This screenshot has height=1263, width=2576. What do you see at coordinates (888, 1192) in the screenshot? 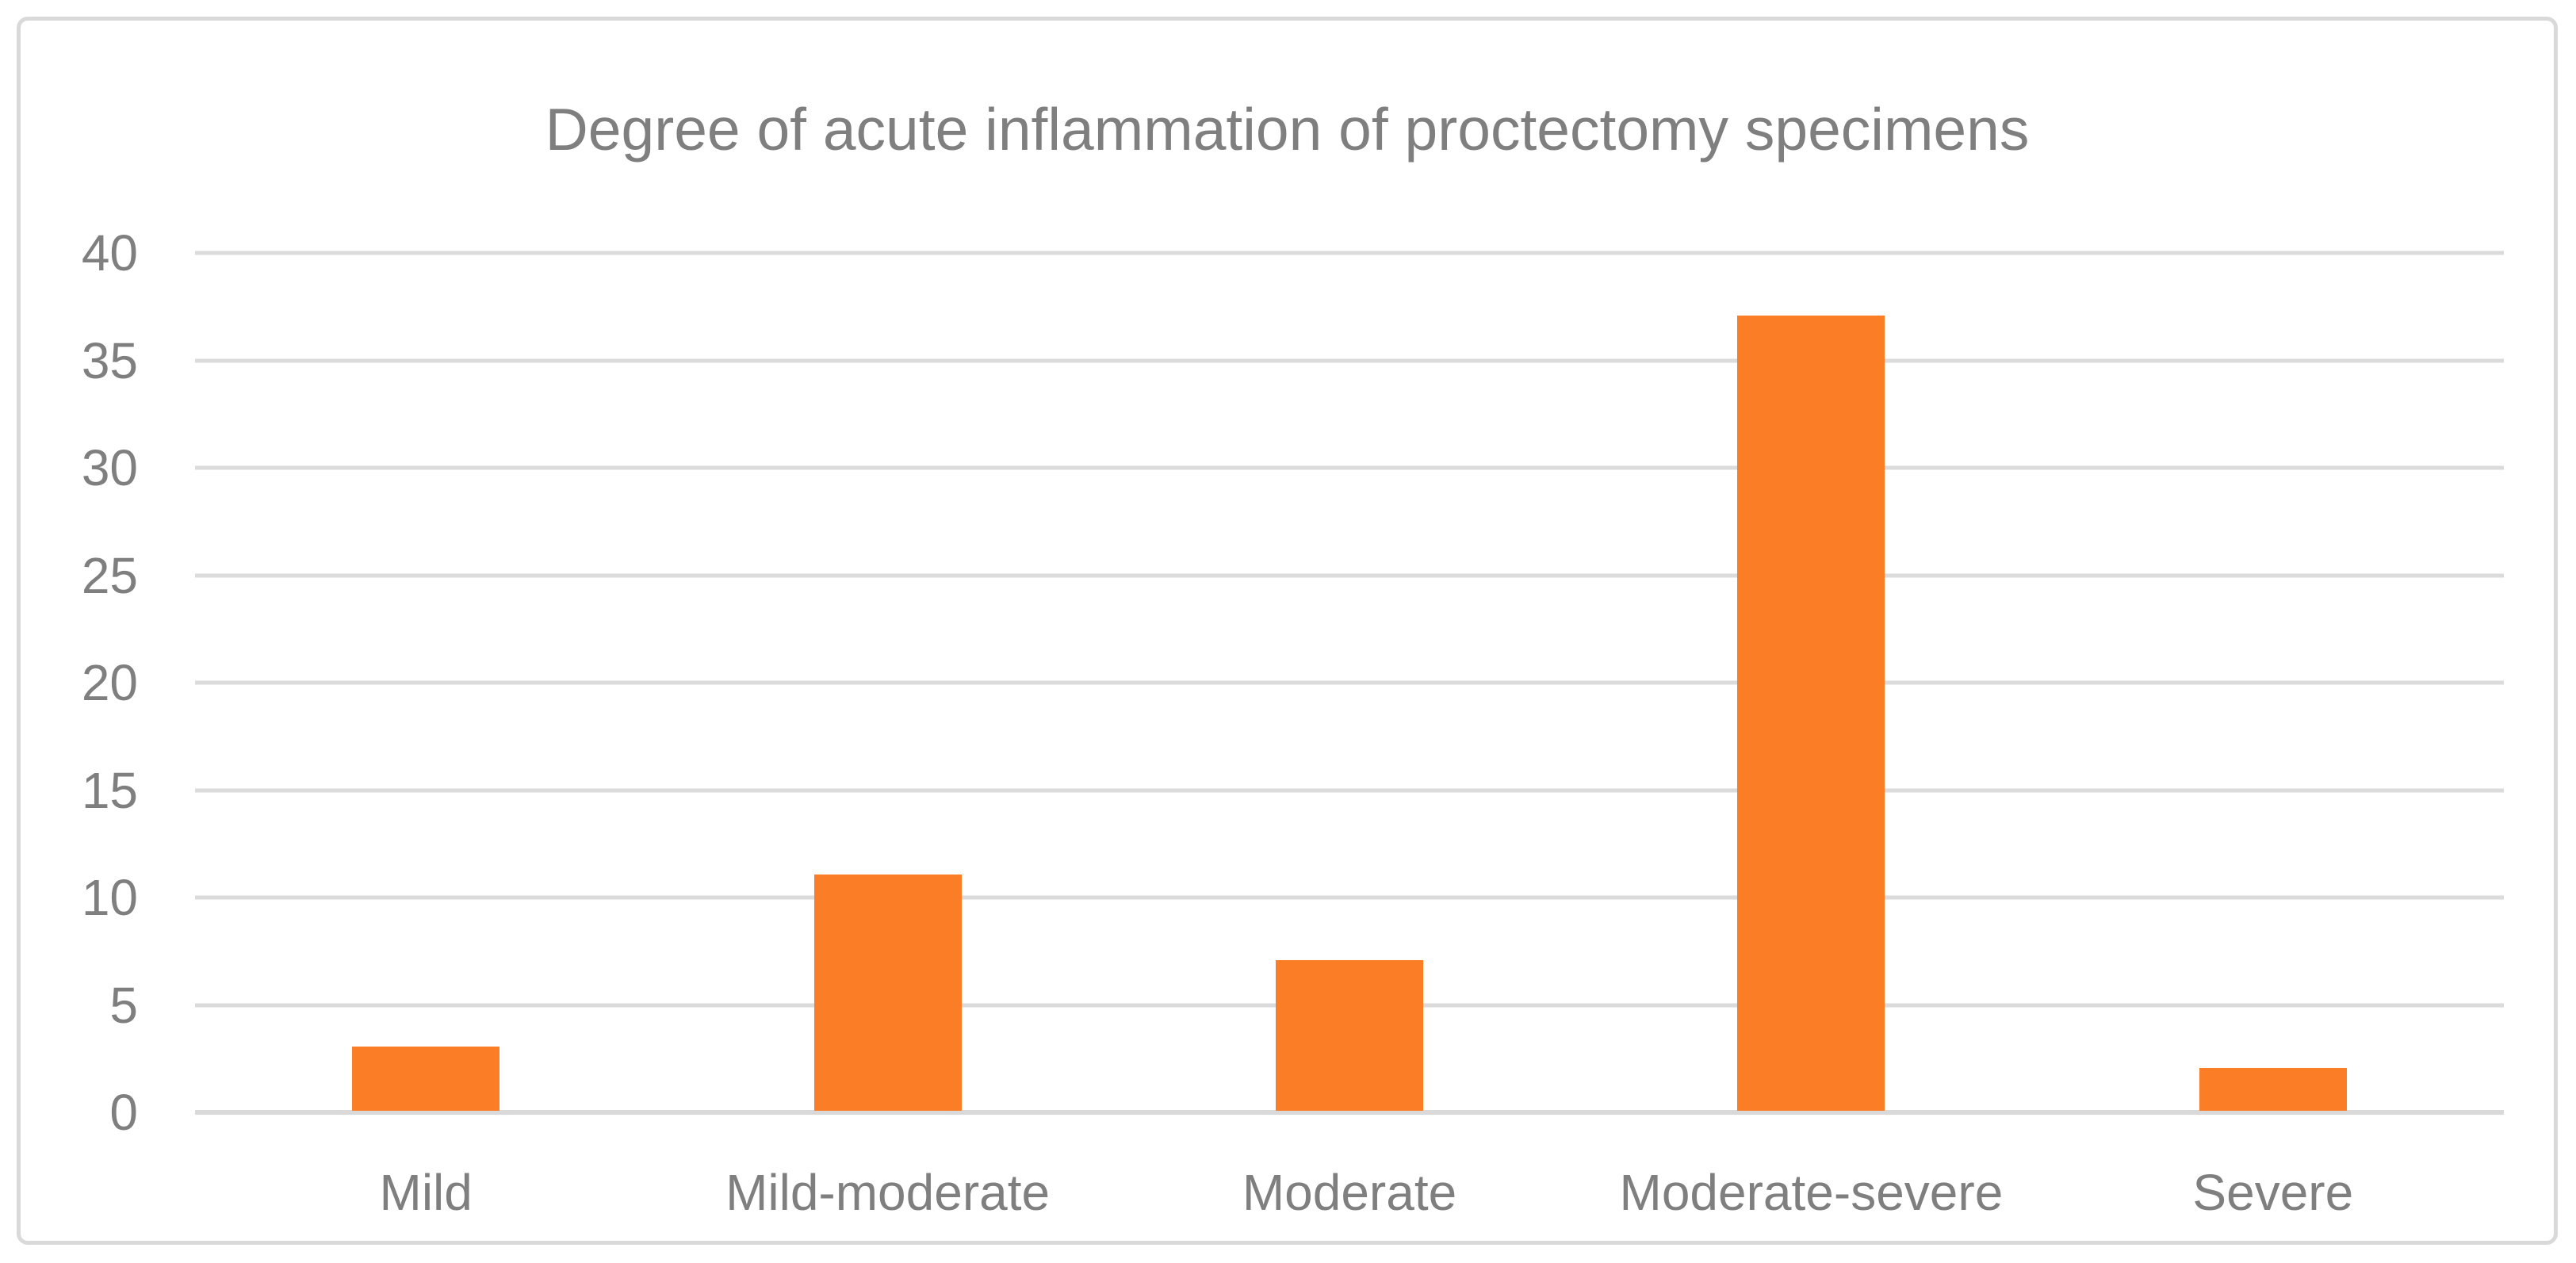
I see `x-category-label-mild-moderate: Mild-moderate` at bounding box center [888, 1192].